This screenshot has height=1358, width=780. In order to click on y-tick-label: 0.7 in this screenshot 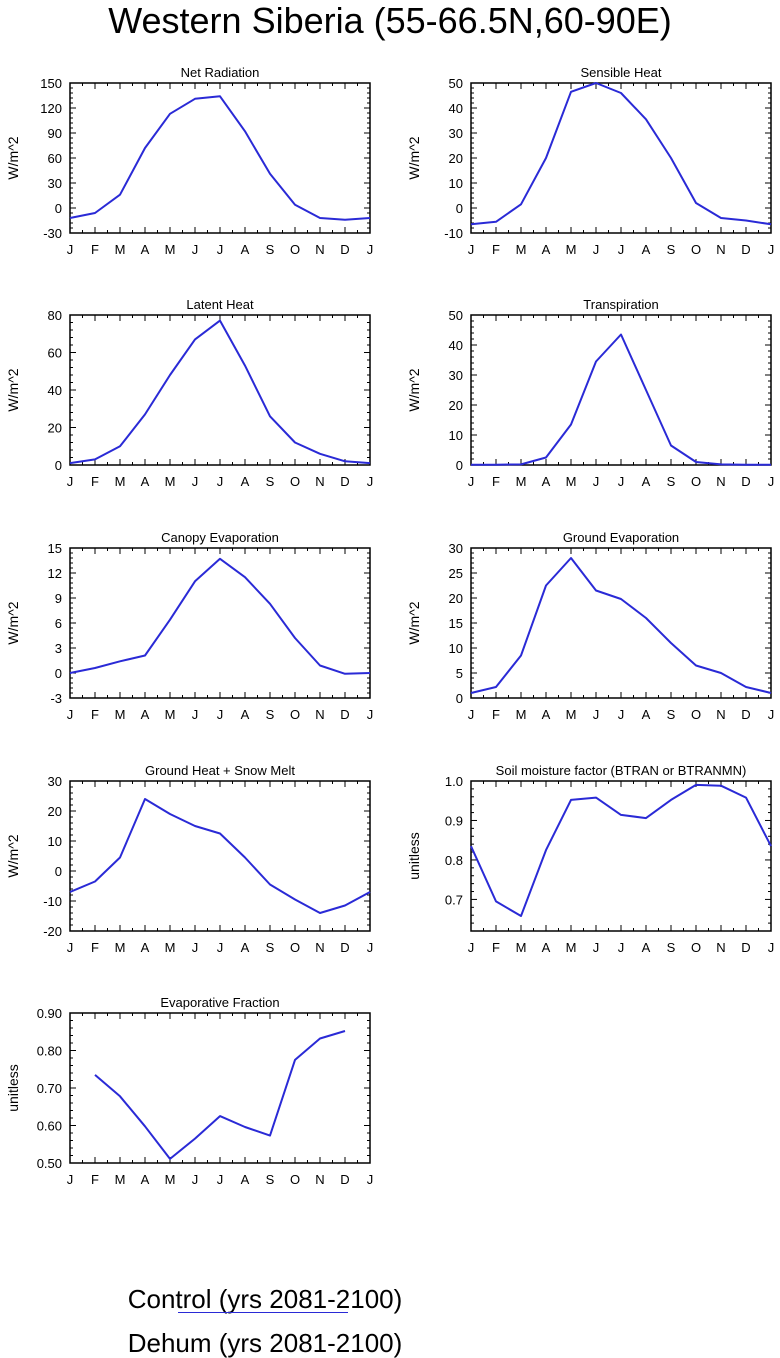, I will do `click(454, 899)`.